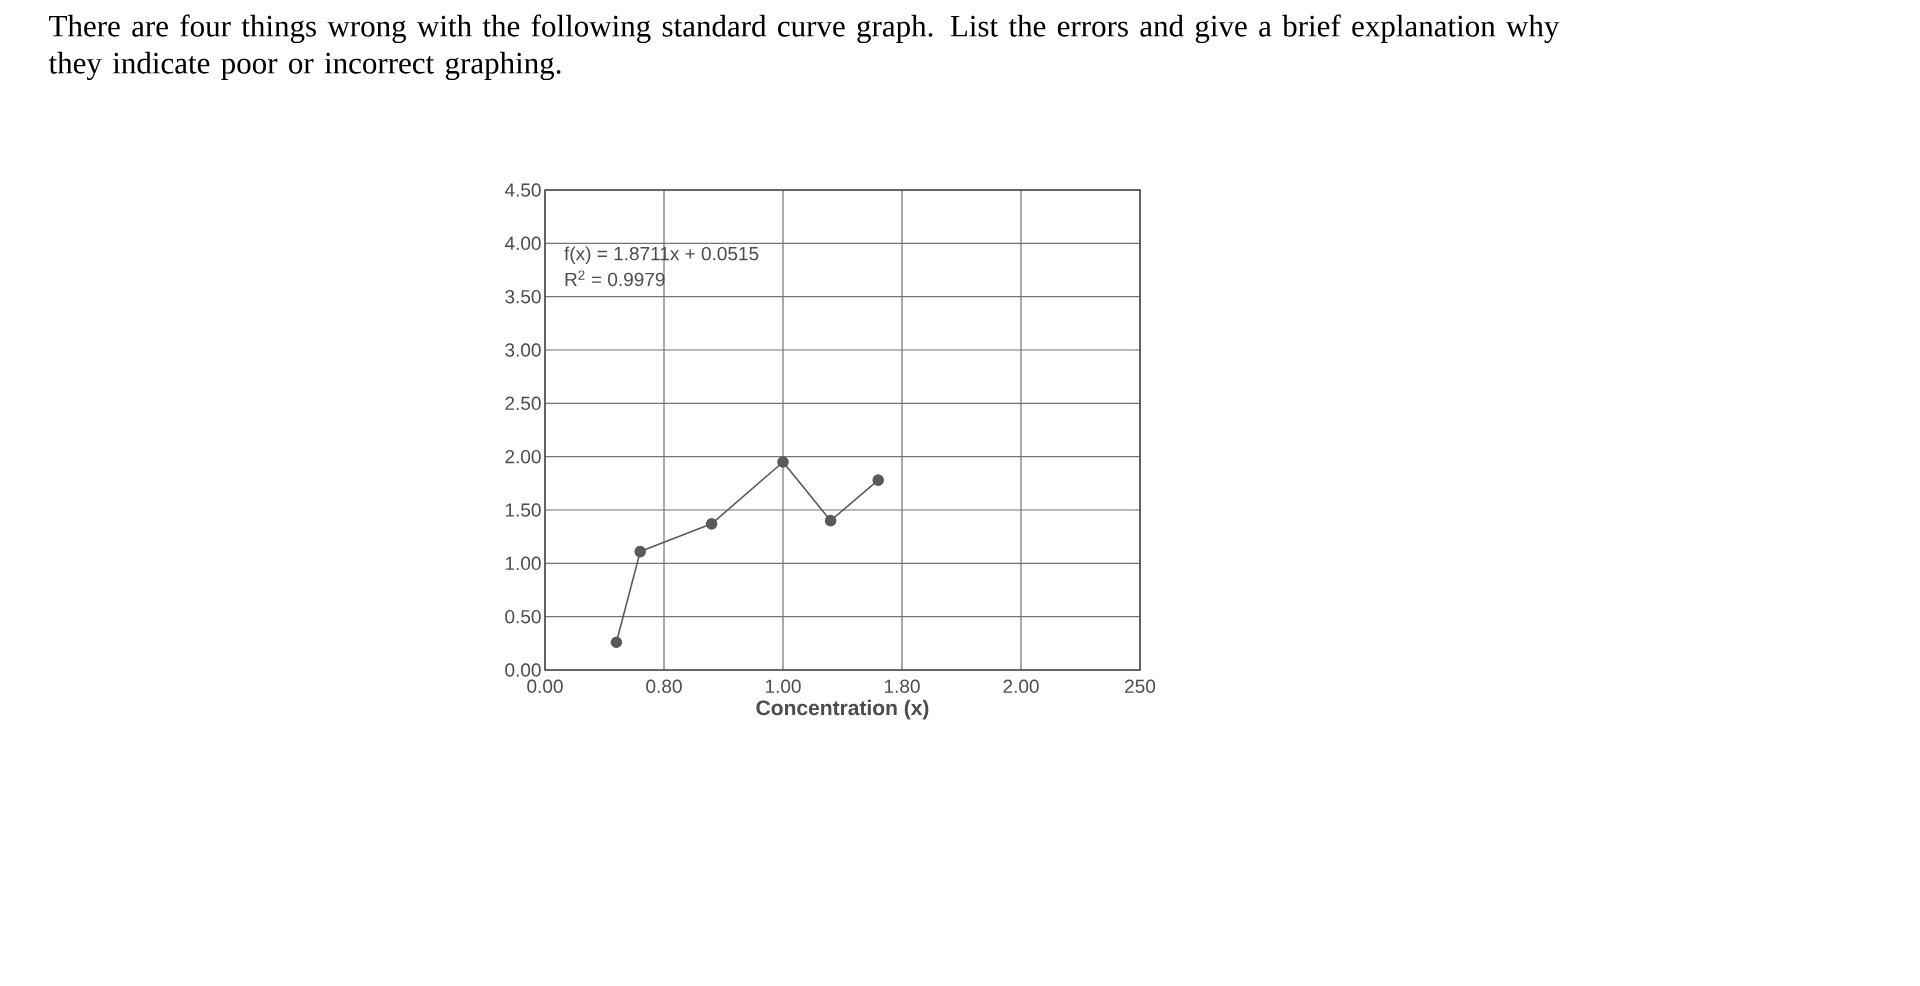 The height and width of the screenshot is (986, 1920). I want to click on y-tick-label: 3.00, so click(523, 350).